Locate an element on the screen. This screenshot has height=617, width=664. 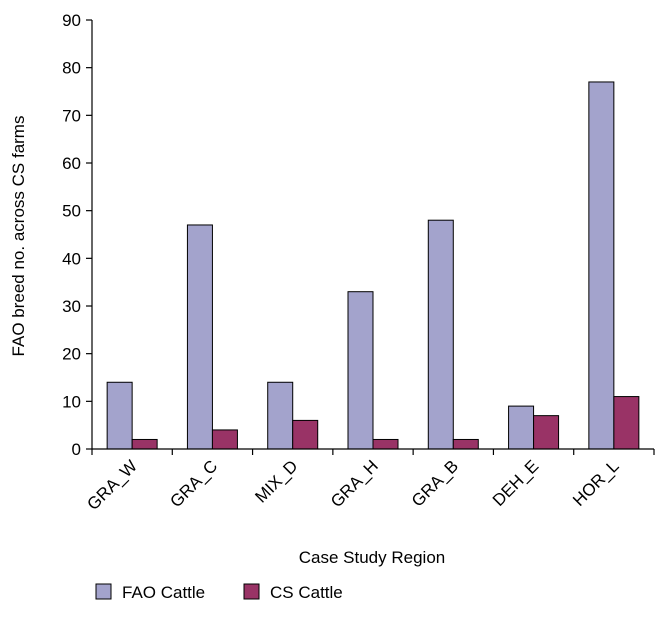
bar-cs-cattle-mix_d is located at coordinates (305, 434).